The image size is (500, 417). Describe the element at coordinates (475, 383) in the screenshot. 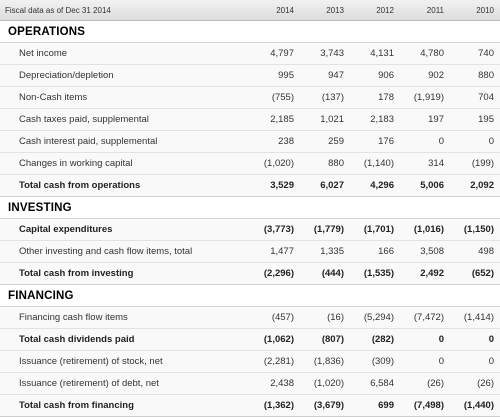

I see `row-value-2010: (26)` at that location.